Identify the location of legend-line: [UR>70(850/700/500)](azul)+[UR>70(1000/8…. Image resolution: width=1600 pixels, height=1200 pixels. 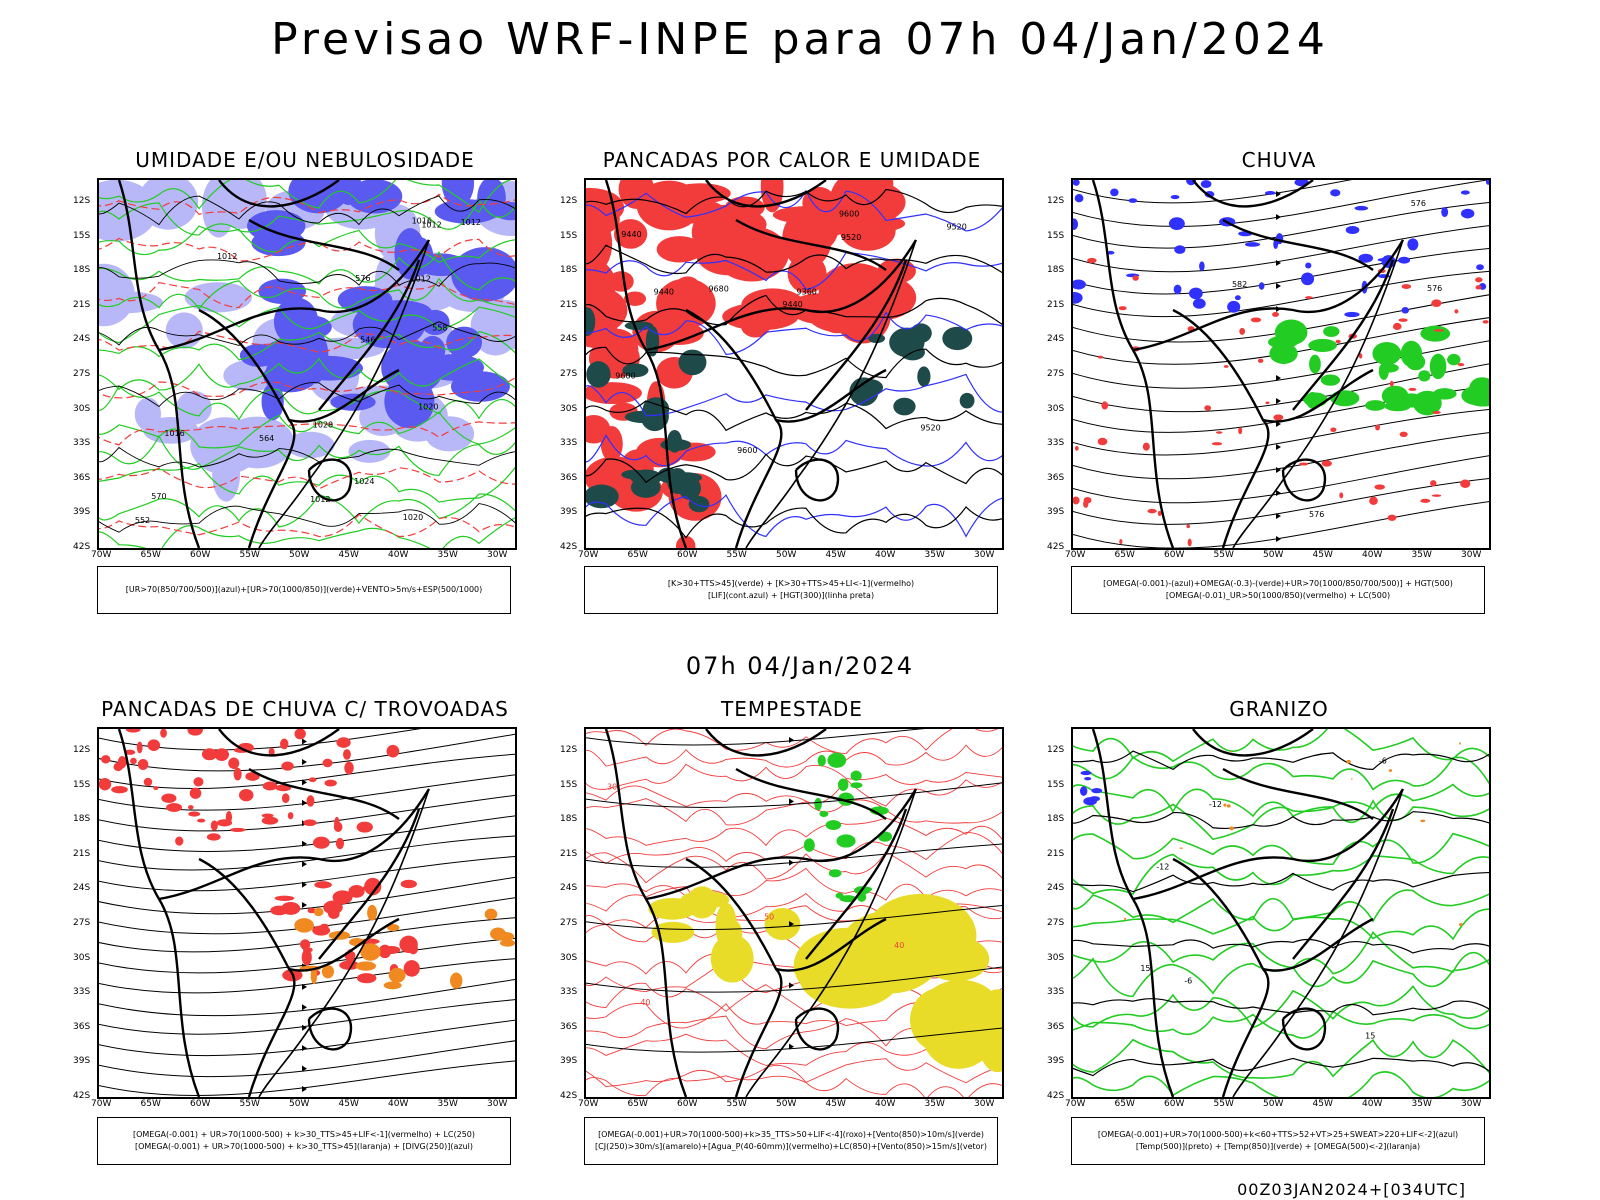
(304, 589).